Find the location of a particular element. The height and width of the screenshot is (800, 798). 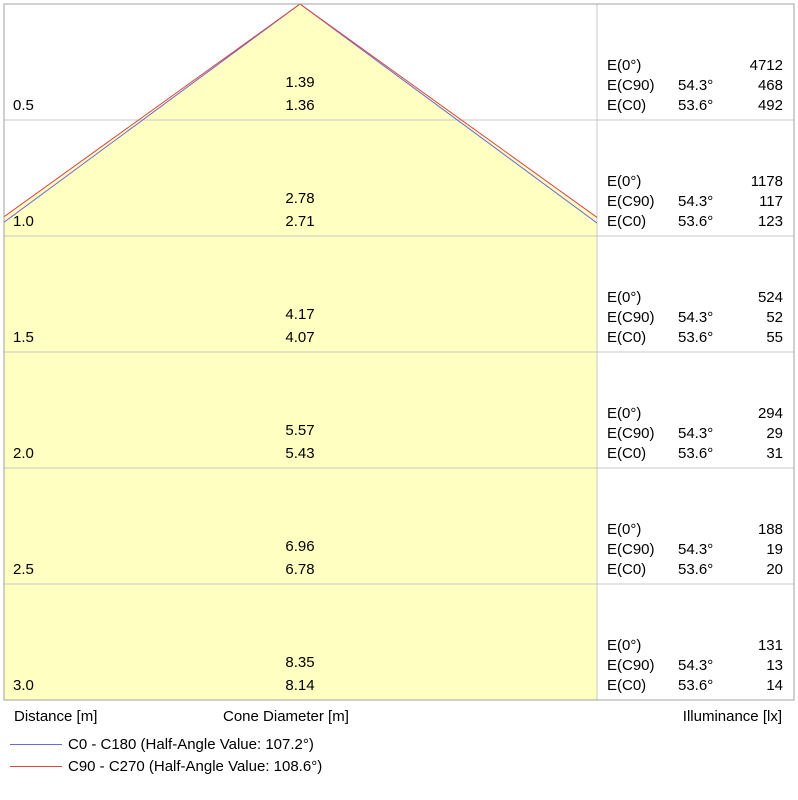

legend-label-c0: C0 - C180 (Half-Angle Value: 107.2°) is located at coordinates (191, 744).